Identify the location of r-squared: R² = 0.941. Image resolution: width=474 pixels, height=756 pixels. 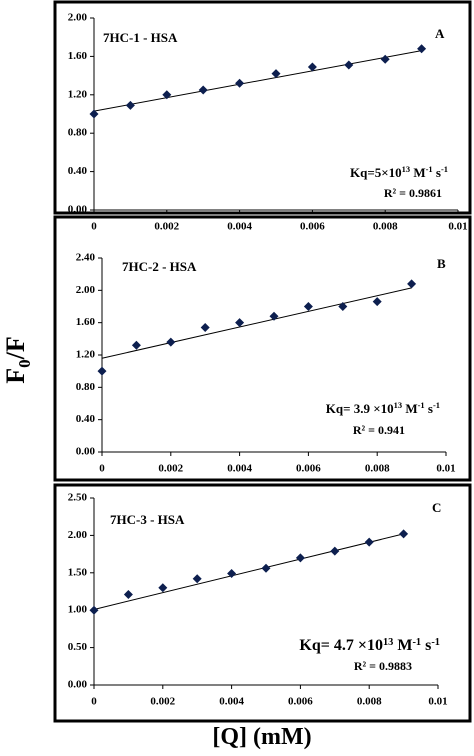
(379, 430).